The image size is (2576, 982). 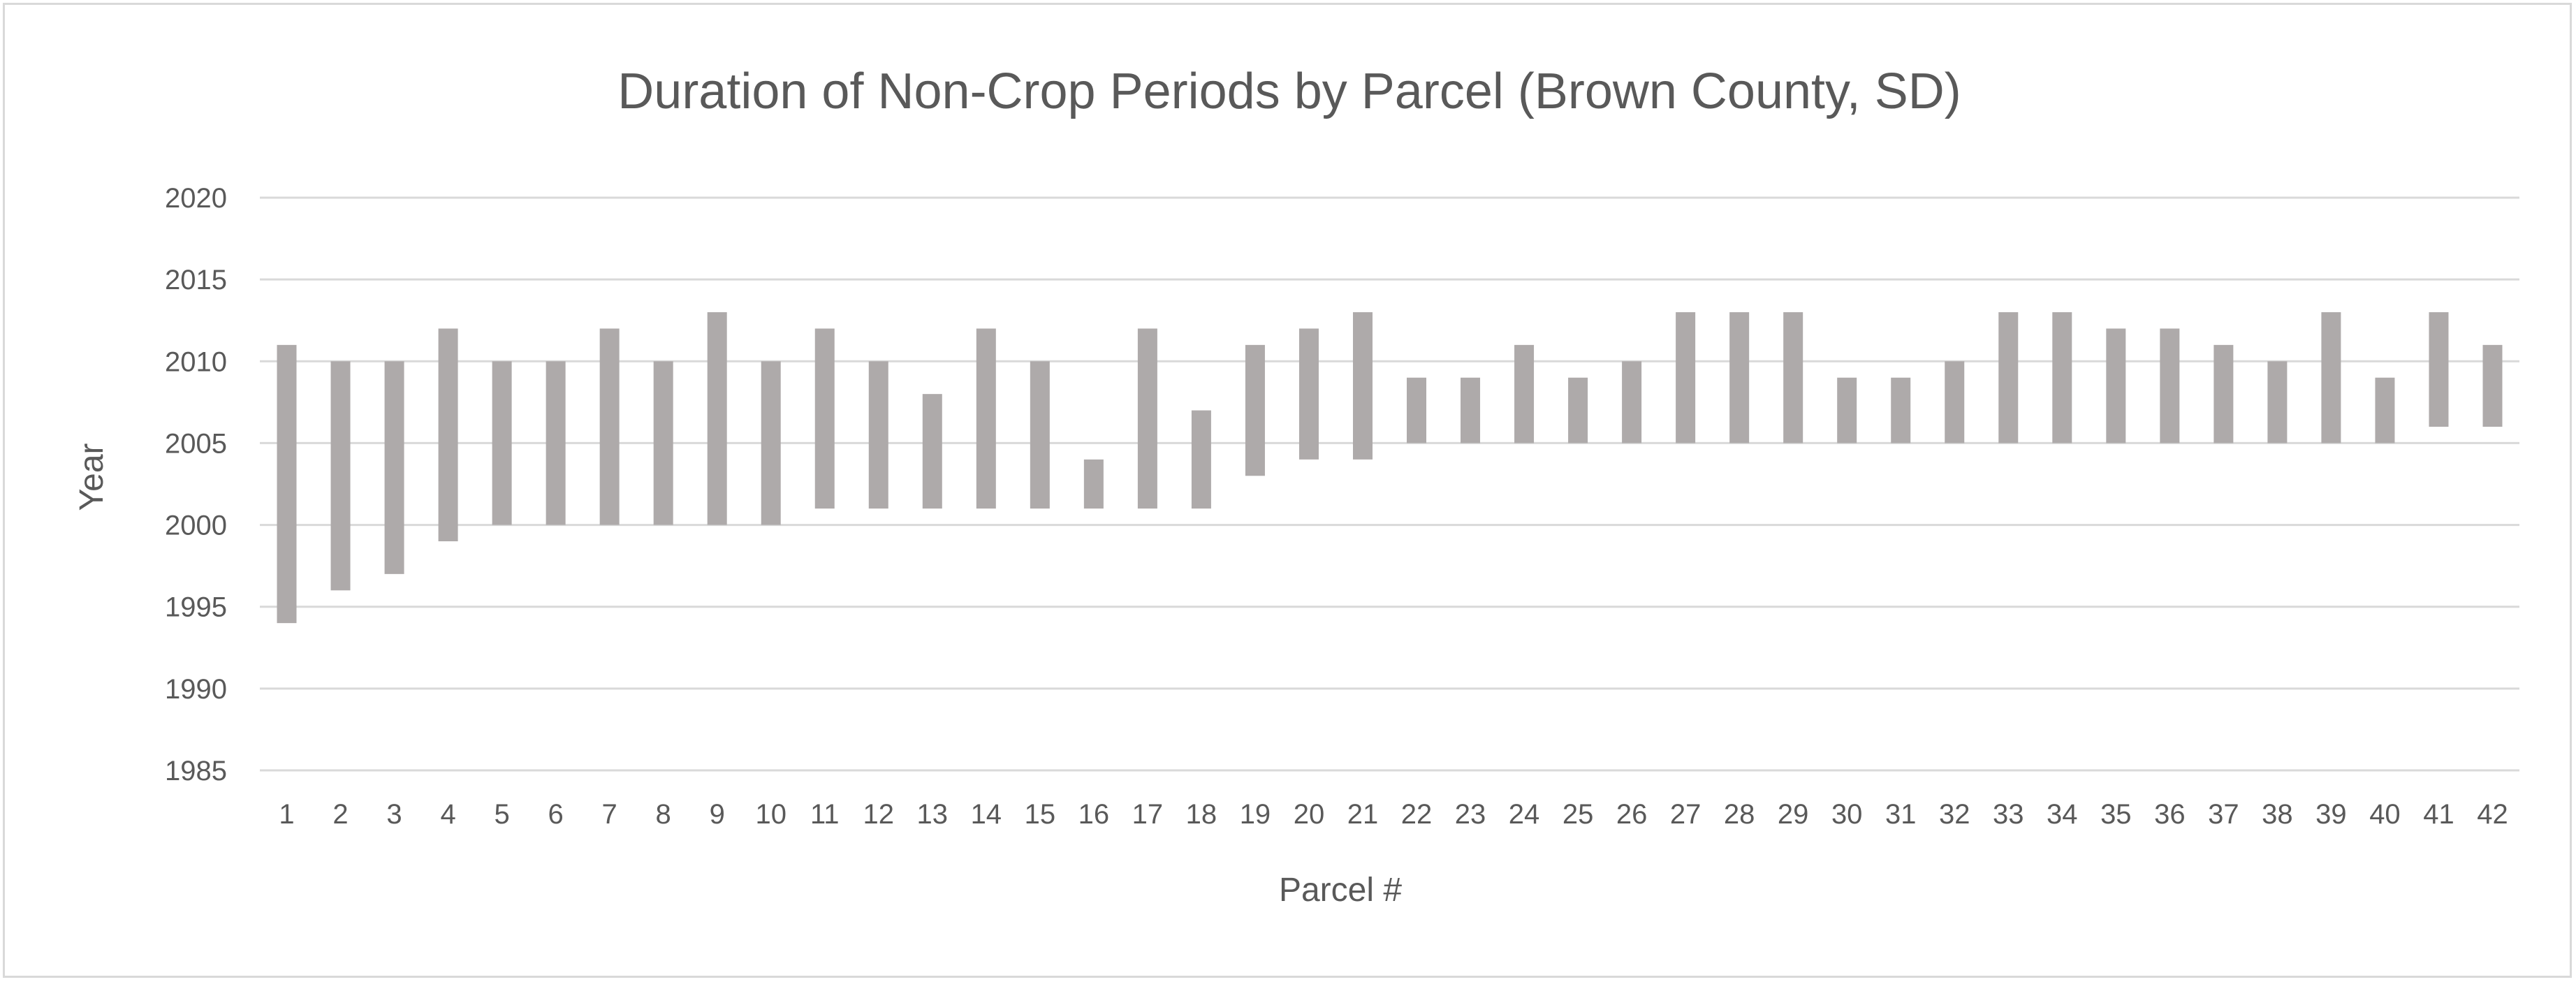 What do you see at coordinates (1954, 814) in the screenshot?
I see `x-tick-label: 32` at bounding box center [1954, 814].